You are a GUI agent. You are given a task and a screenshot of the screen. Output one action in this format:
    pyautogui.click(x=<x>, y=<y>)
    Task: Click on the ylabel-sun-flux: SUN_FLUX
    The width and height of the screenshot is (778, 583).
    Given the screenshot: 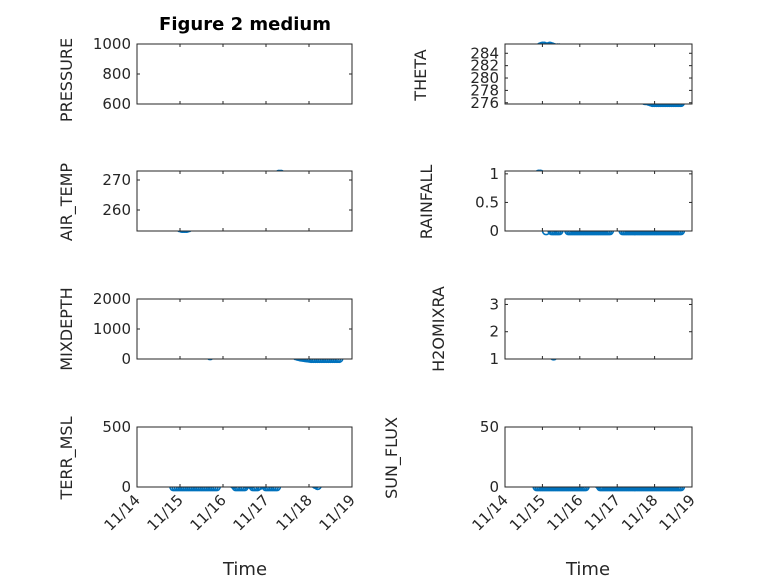 What is the action you would take?
    pyautogui.click(x=392, y=458)
    